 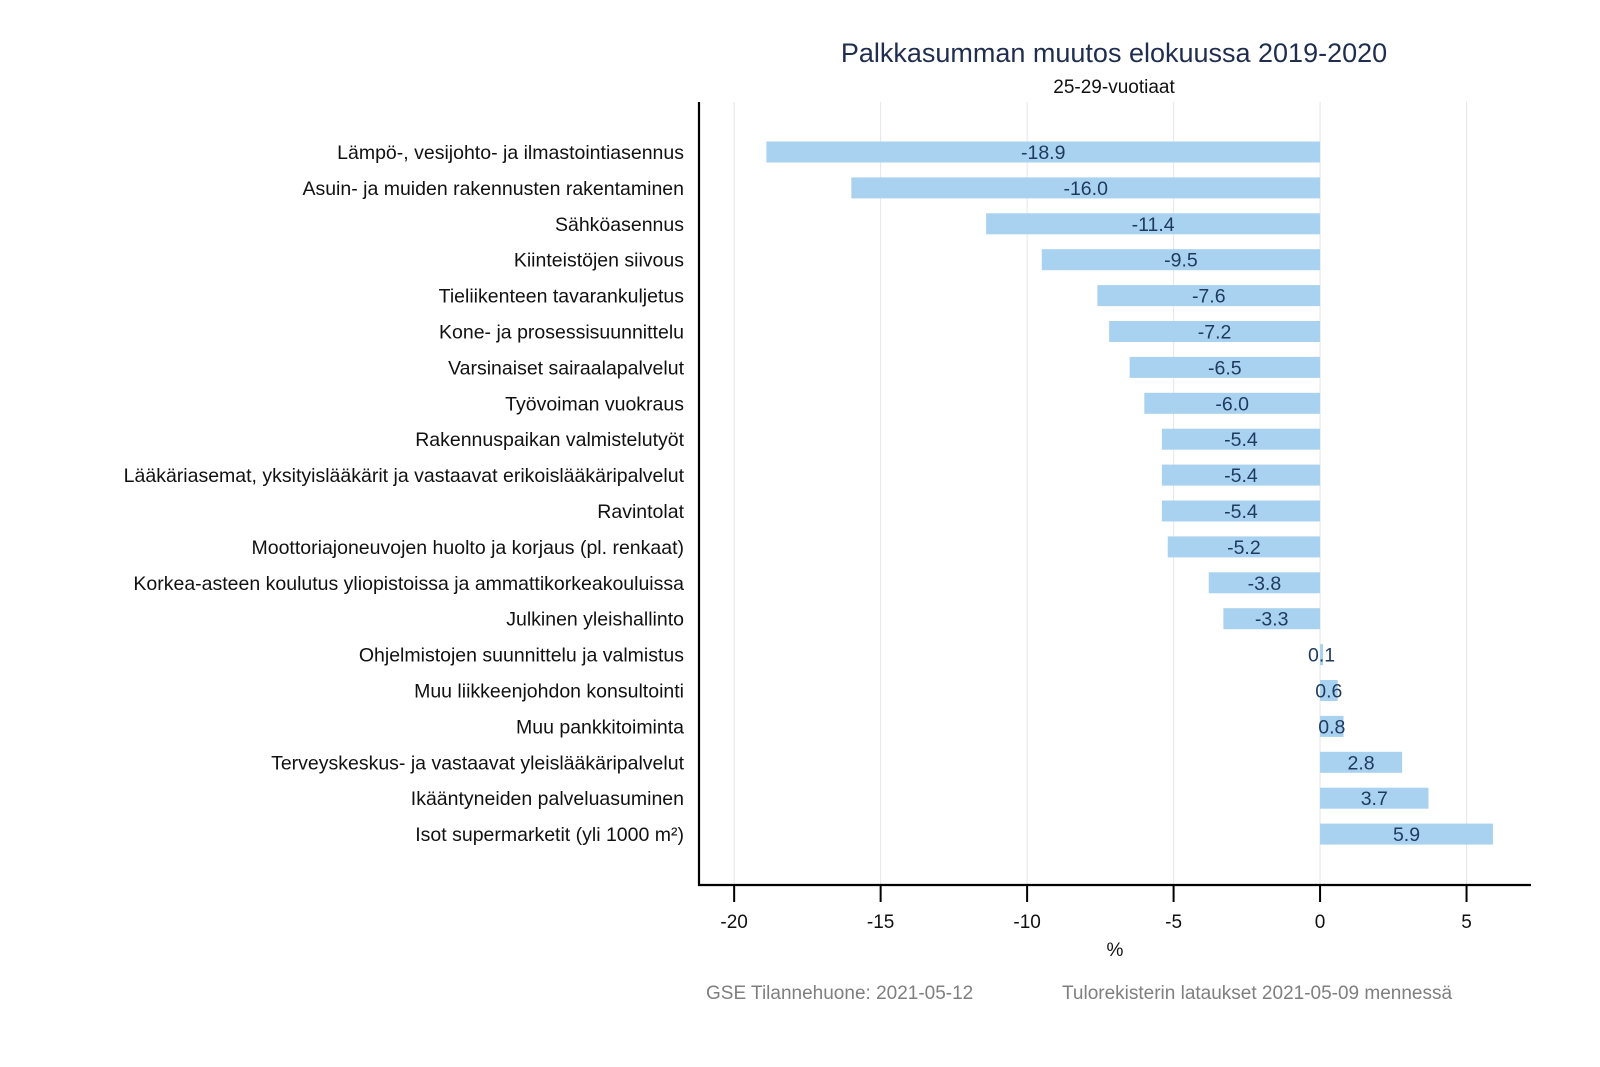 What do you see at coordinates (1096, 909) in the screenshot?
I see `x-axis-ticks: -20 -15 -10 -5 0 5` at bounding box center [1096, 909].